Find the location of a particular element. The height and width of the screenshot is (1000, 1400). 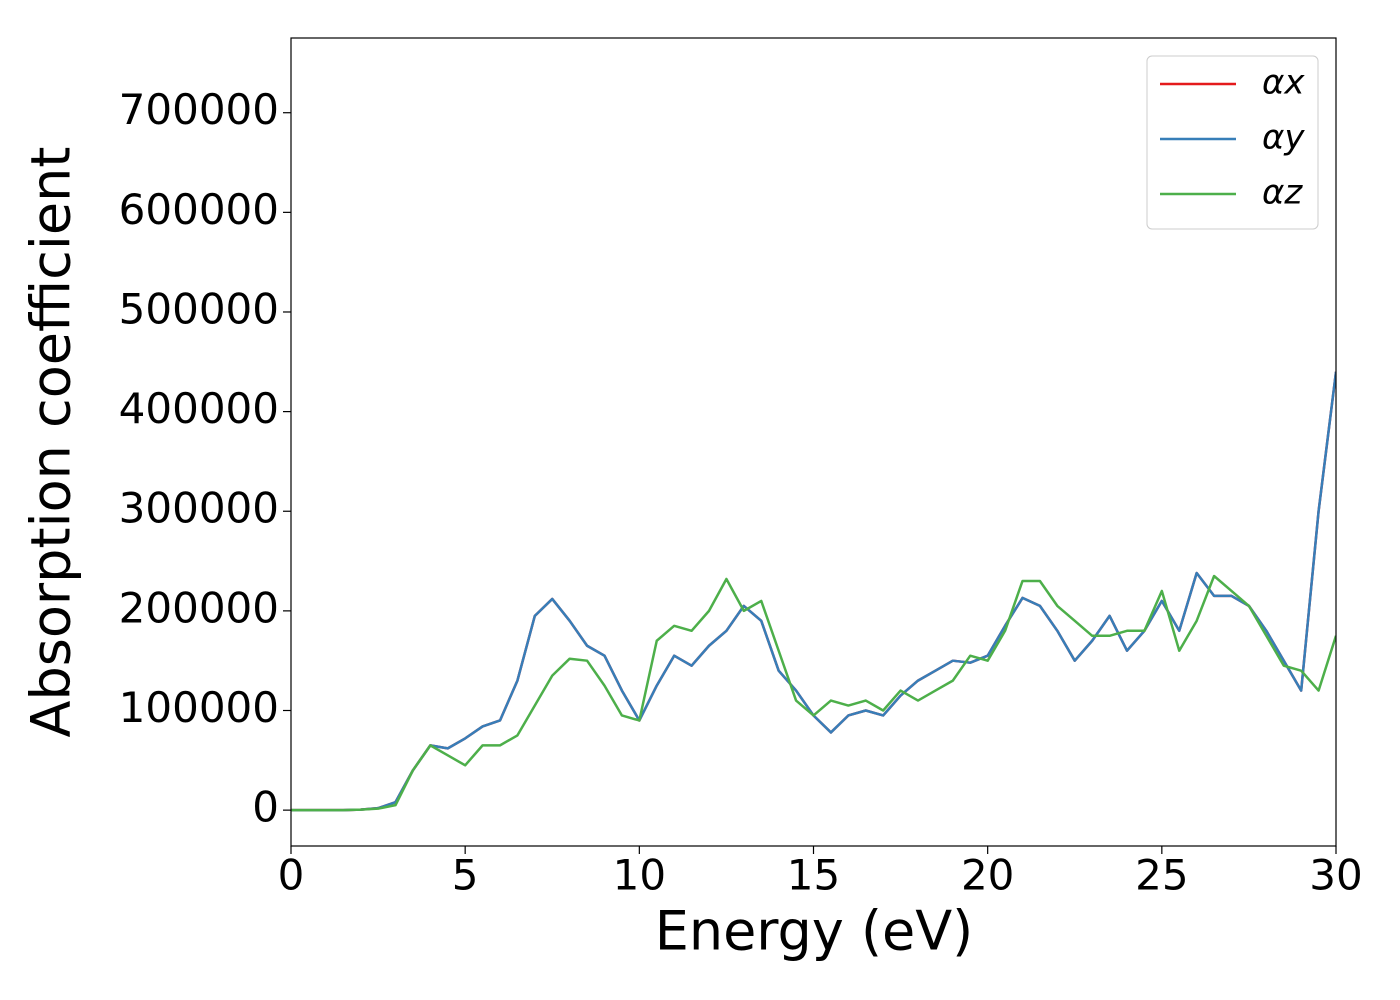

legend-box is located at coordinates (1232, 142).